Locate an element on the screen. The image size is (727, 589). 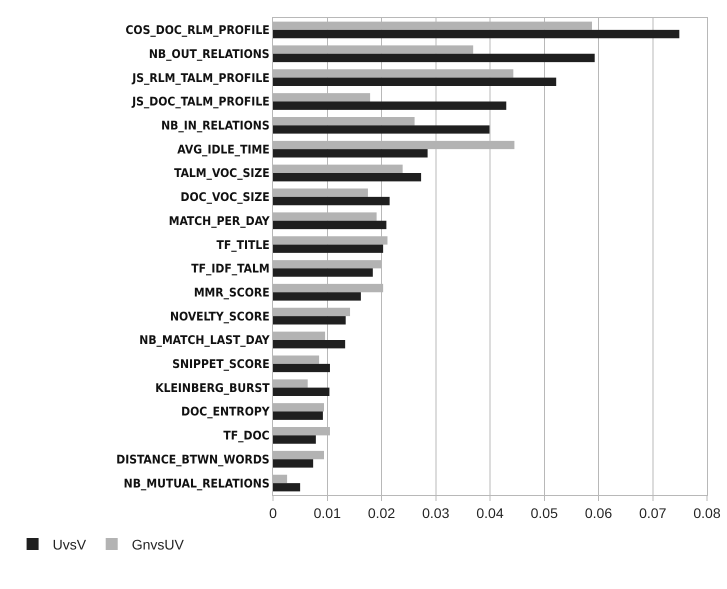
y-tick-label: MMR_SCORE is located at coordinates (232, 292).